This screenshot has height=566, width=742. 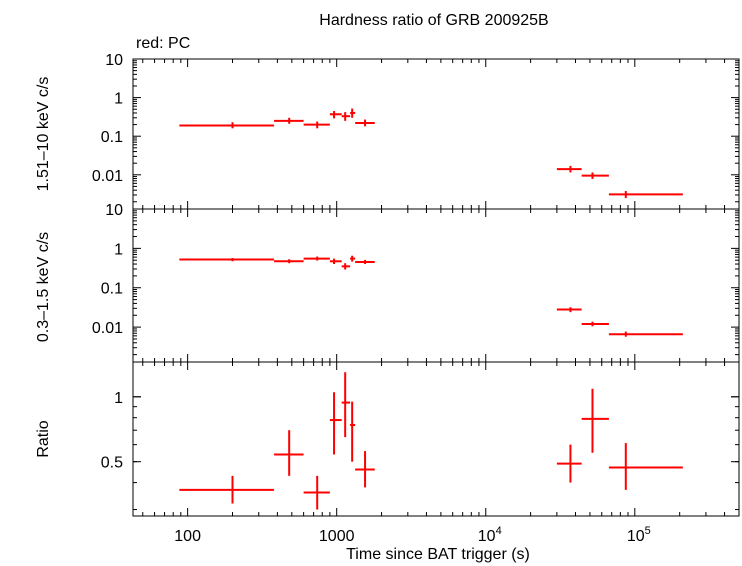 What do you see at coordinates (43, 438) in the screenshot?
I see `y-axis-label-ratio: Ratio` at bounding box center [43, 438].